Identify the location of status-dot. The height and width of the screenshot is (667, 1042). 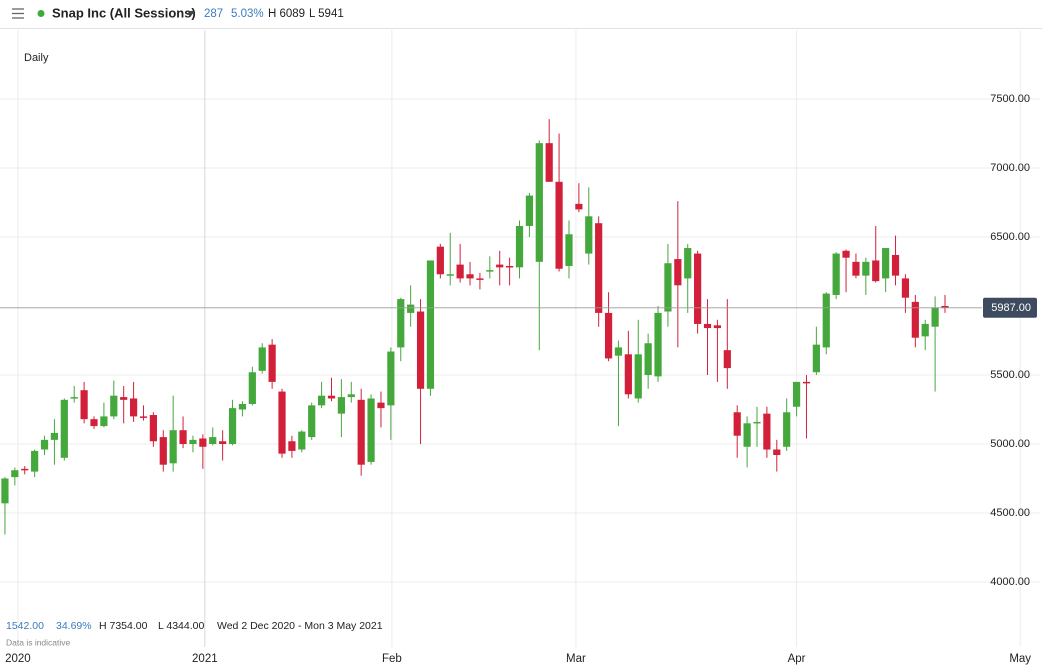
(41, 13).